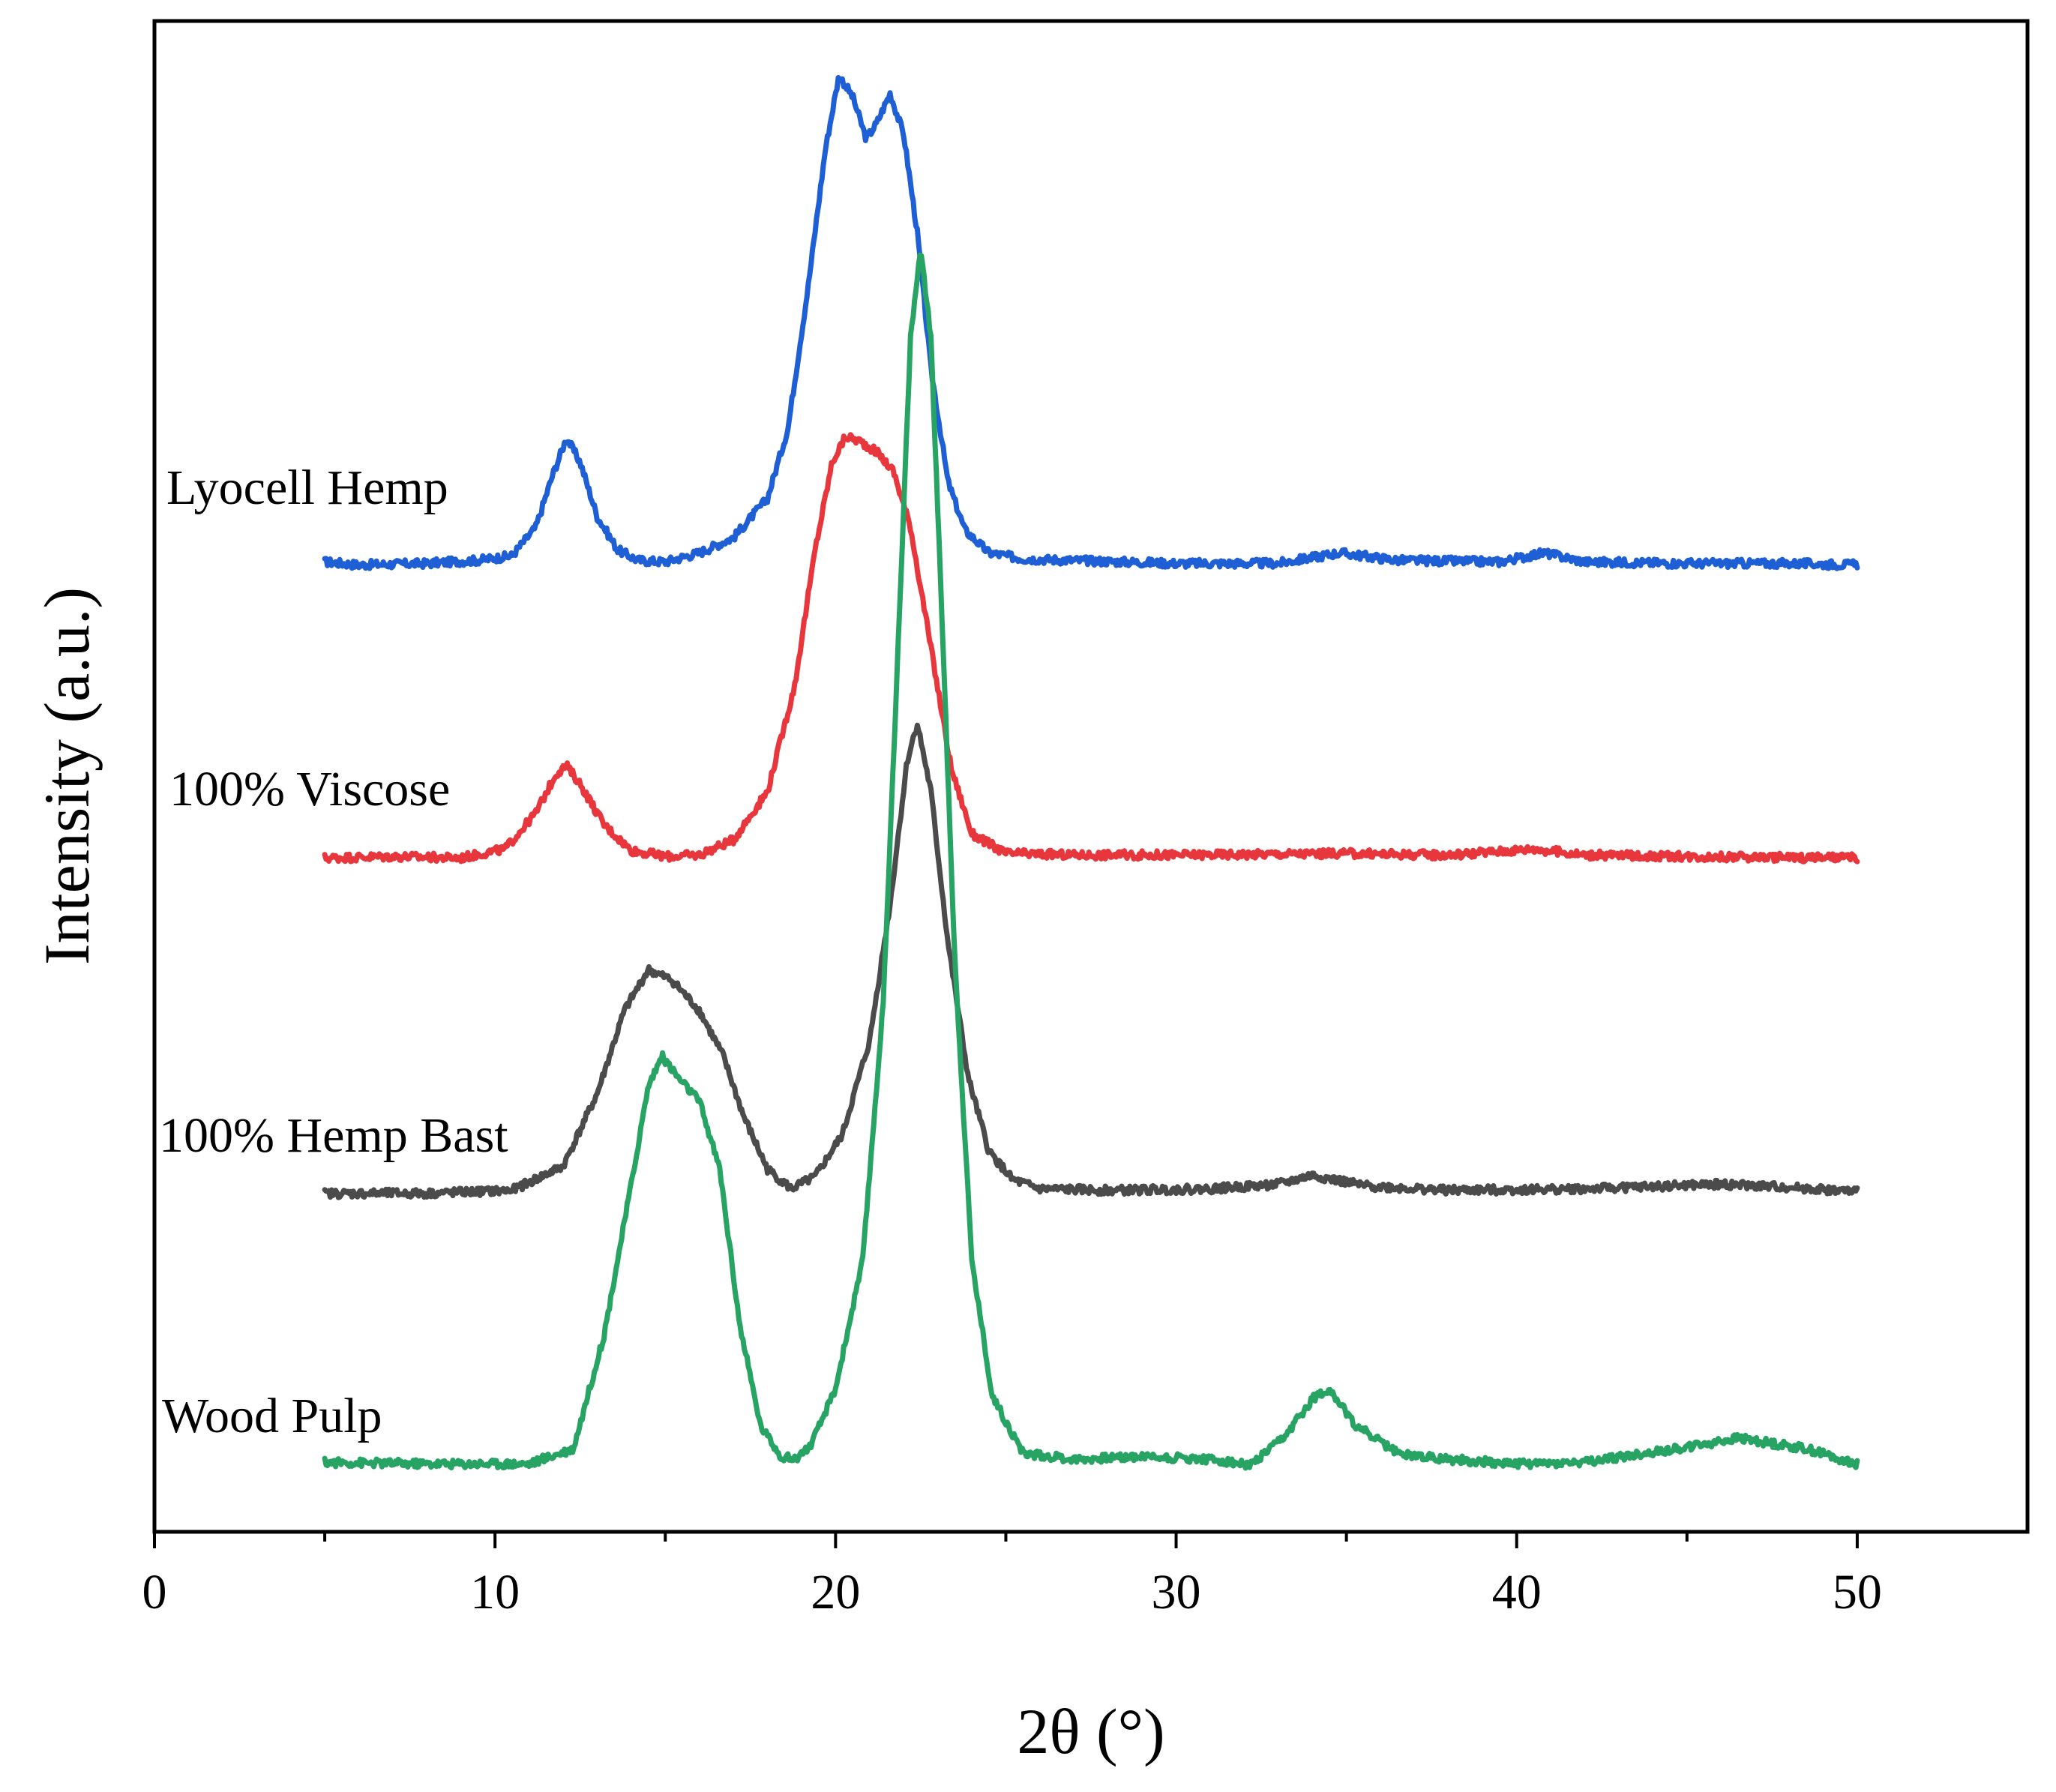 Image resolution: width=2056 pixels, height=1792 pixels. I want to click on x-axis-title: 2θ (°), so click(1090, 1731).